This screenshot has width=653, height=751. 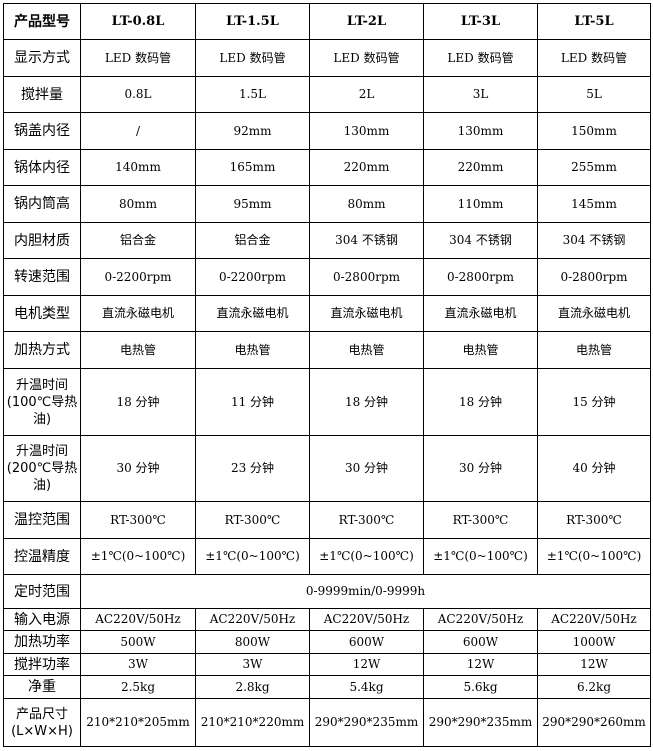 What do you see at coordinates (42, 167) in the screenshot?
I see `row-label: 锅体内径` at bounding box center [42, 167].